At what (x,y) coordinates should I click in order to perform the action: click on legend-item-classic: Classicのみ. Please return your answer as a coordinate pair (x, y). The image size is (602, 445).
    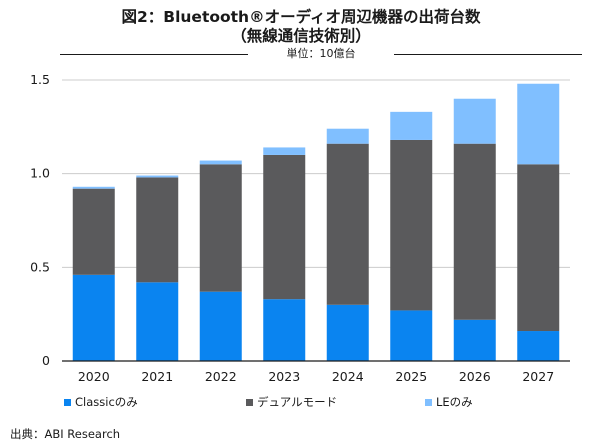
    Looking at the image, I should click on (101, 402).